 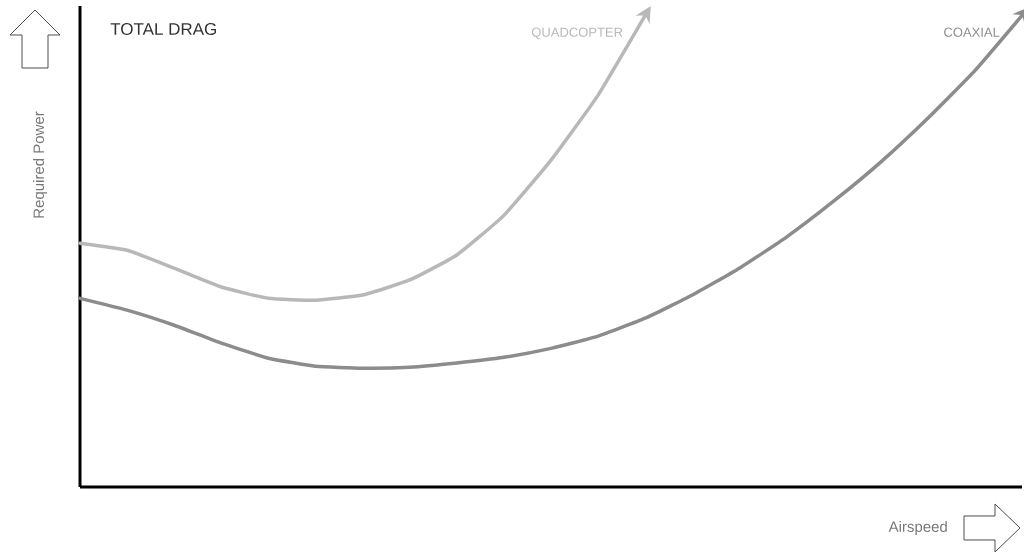 I want to click on chart-title: TOTAL DRAG, so click(x=163, y=29).